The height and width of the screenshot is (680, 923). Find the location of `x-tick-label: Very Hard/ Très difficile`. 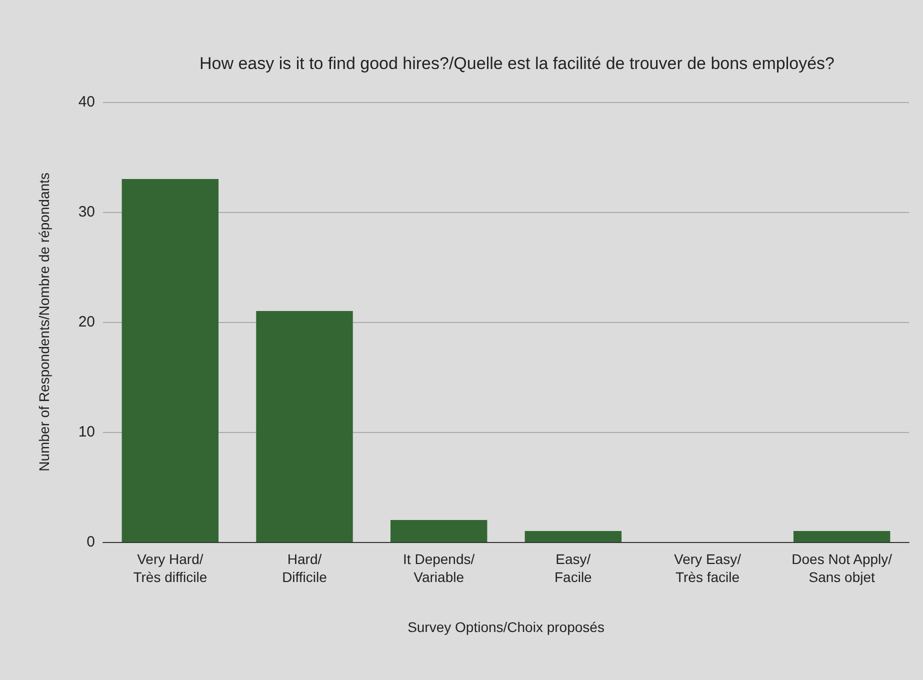

x-tick-label: Very Hard/ Très difficile is located at coordinates (170, 568).